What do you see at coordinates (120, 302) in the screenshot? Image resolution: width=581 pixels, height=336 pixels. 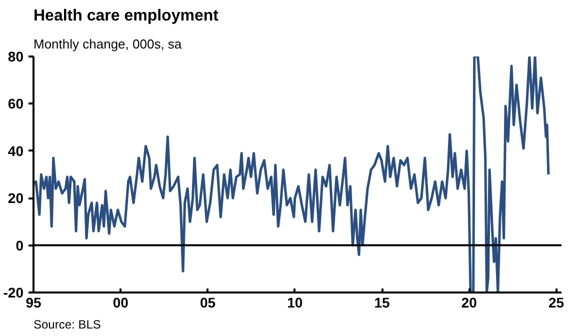 I see `x-tick-label: 00` at bounding box center [120, 302].